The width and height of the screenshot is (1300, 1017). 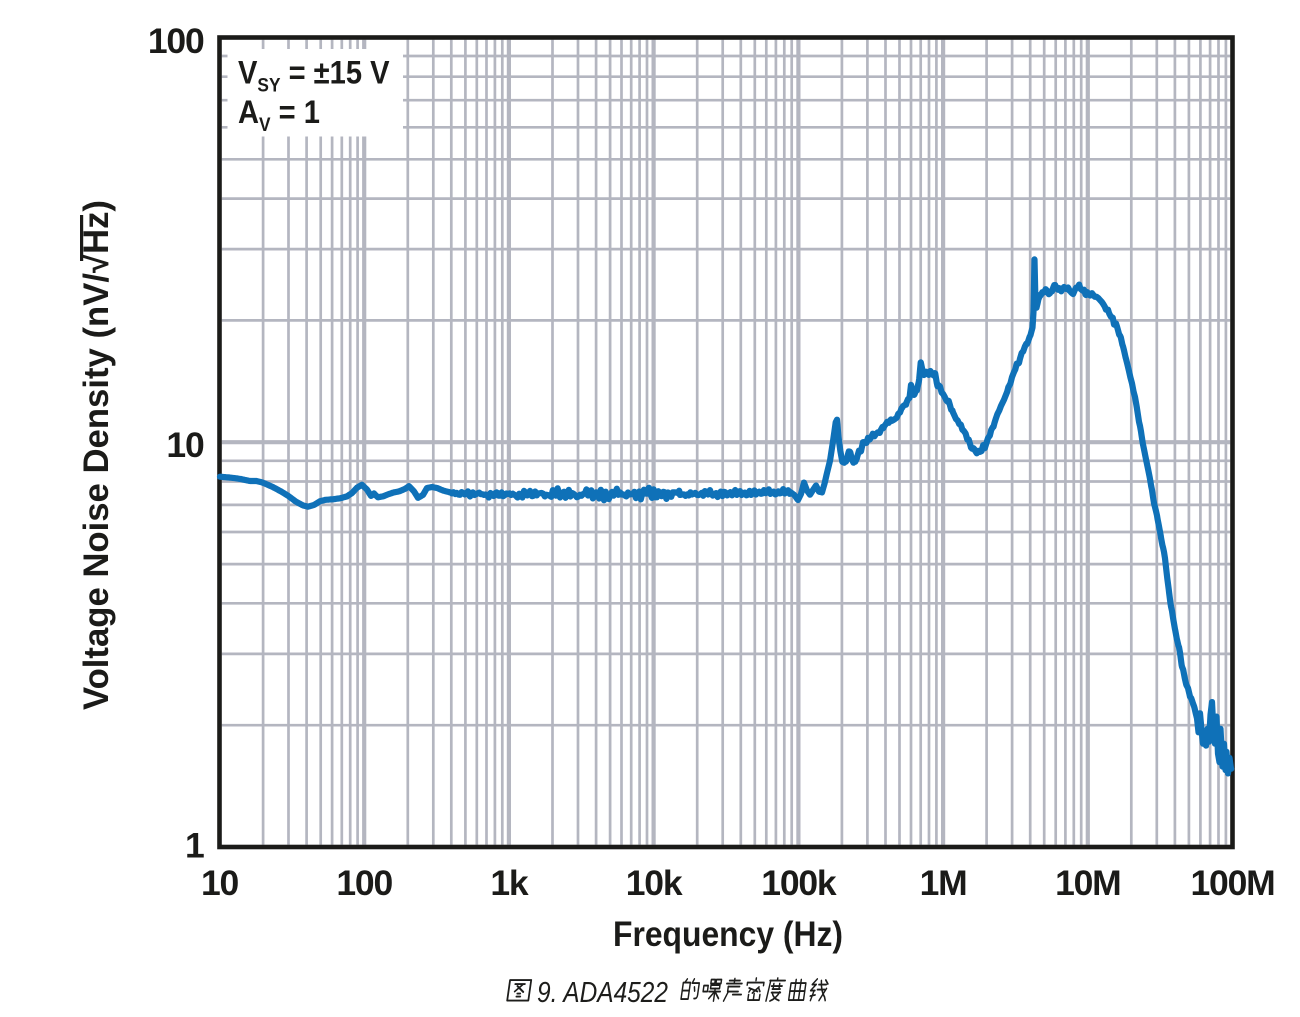 I want to click on svg-text: 9. ADA4522, so click(x=602, y=993).